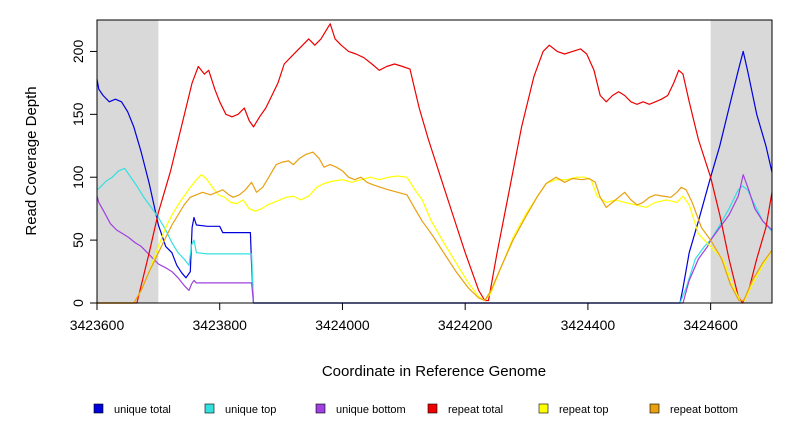  What do you see at coordinates (434, 371) in the screenshot?
I see `x-axis-title: Coordinate in Reference Genome` at bounding box center [434, 371].